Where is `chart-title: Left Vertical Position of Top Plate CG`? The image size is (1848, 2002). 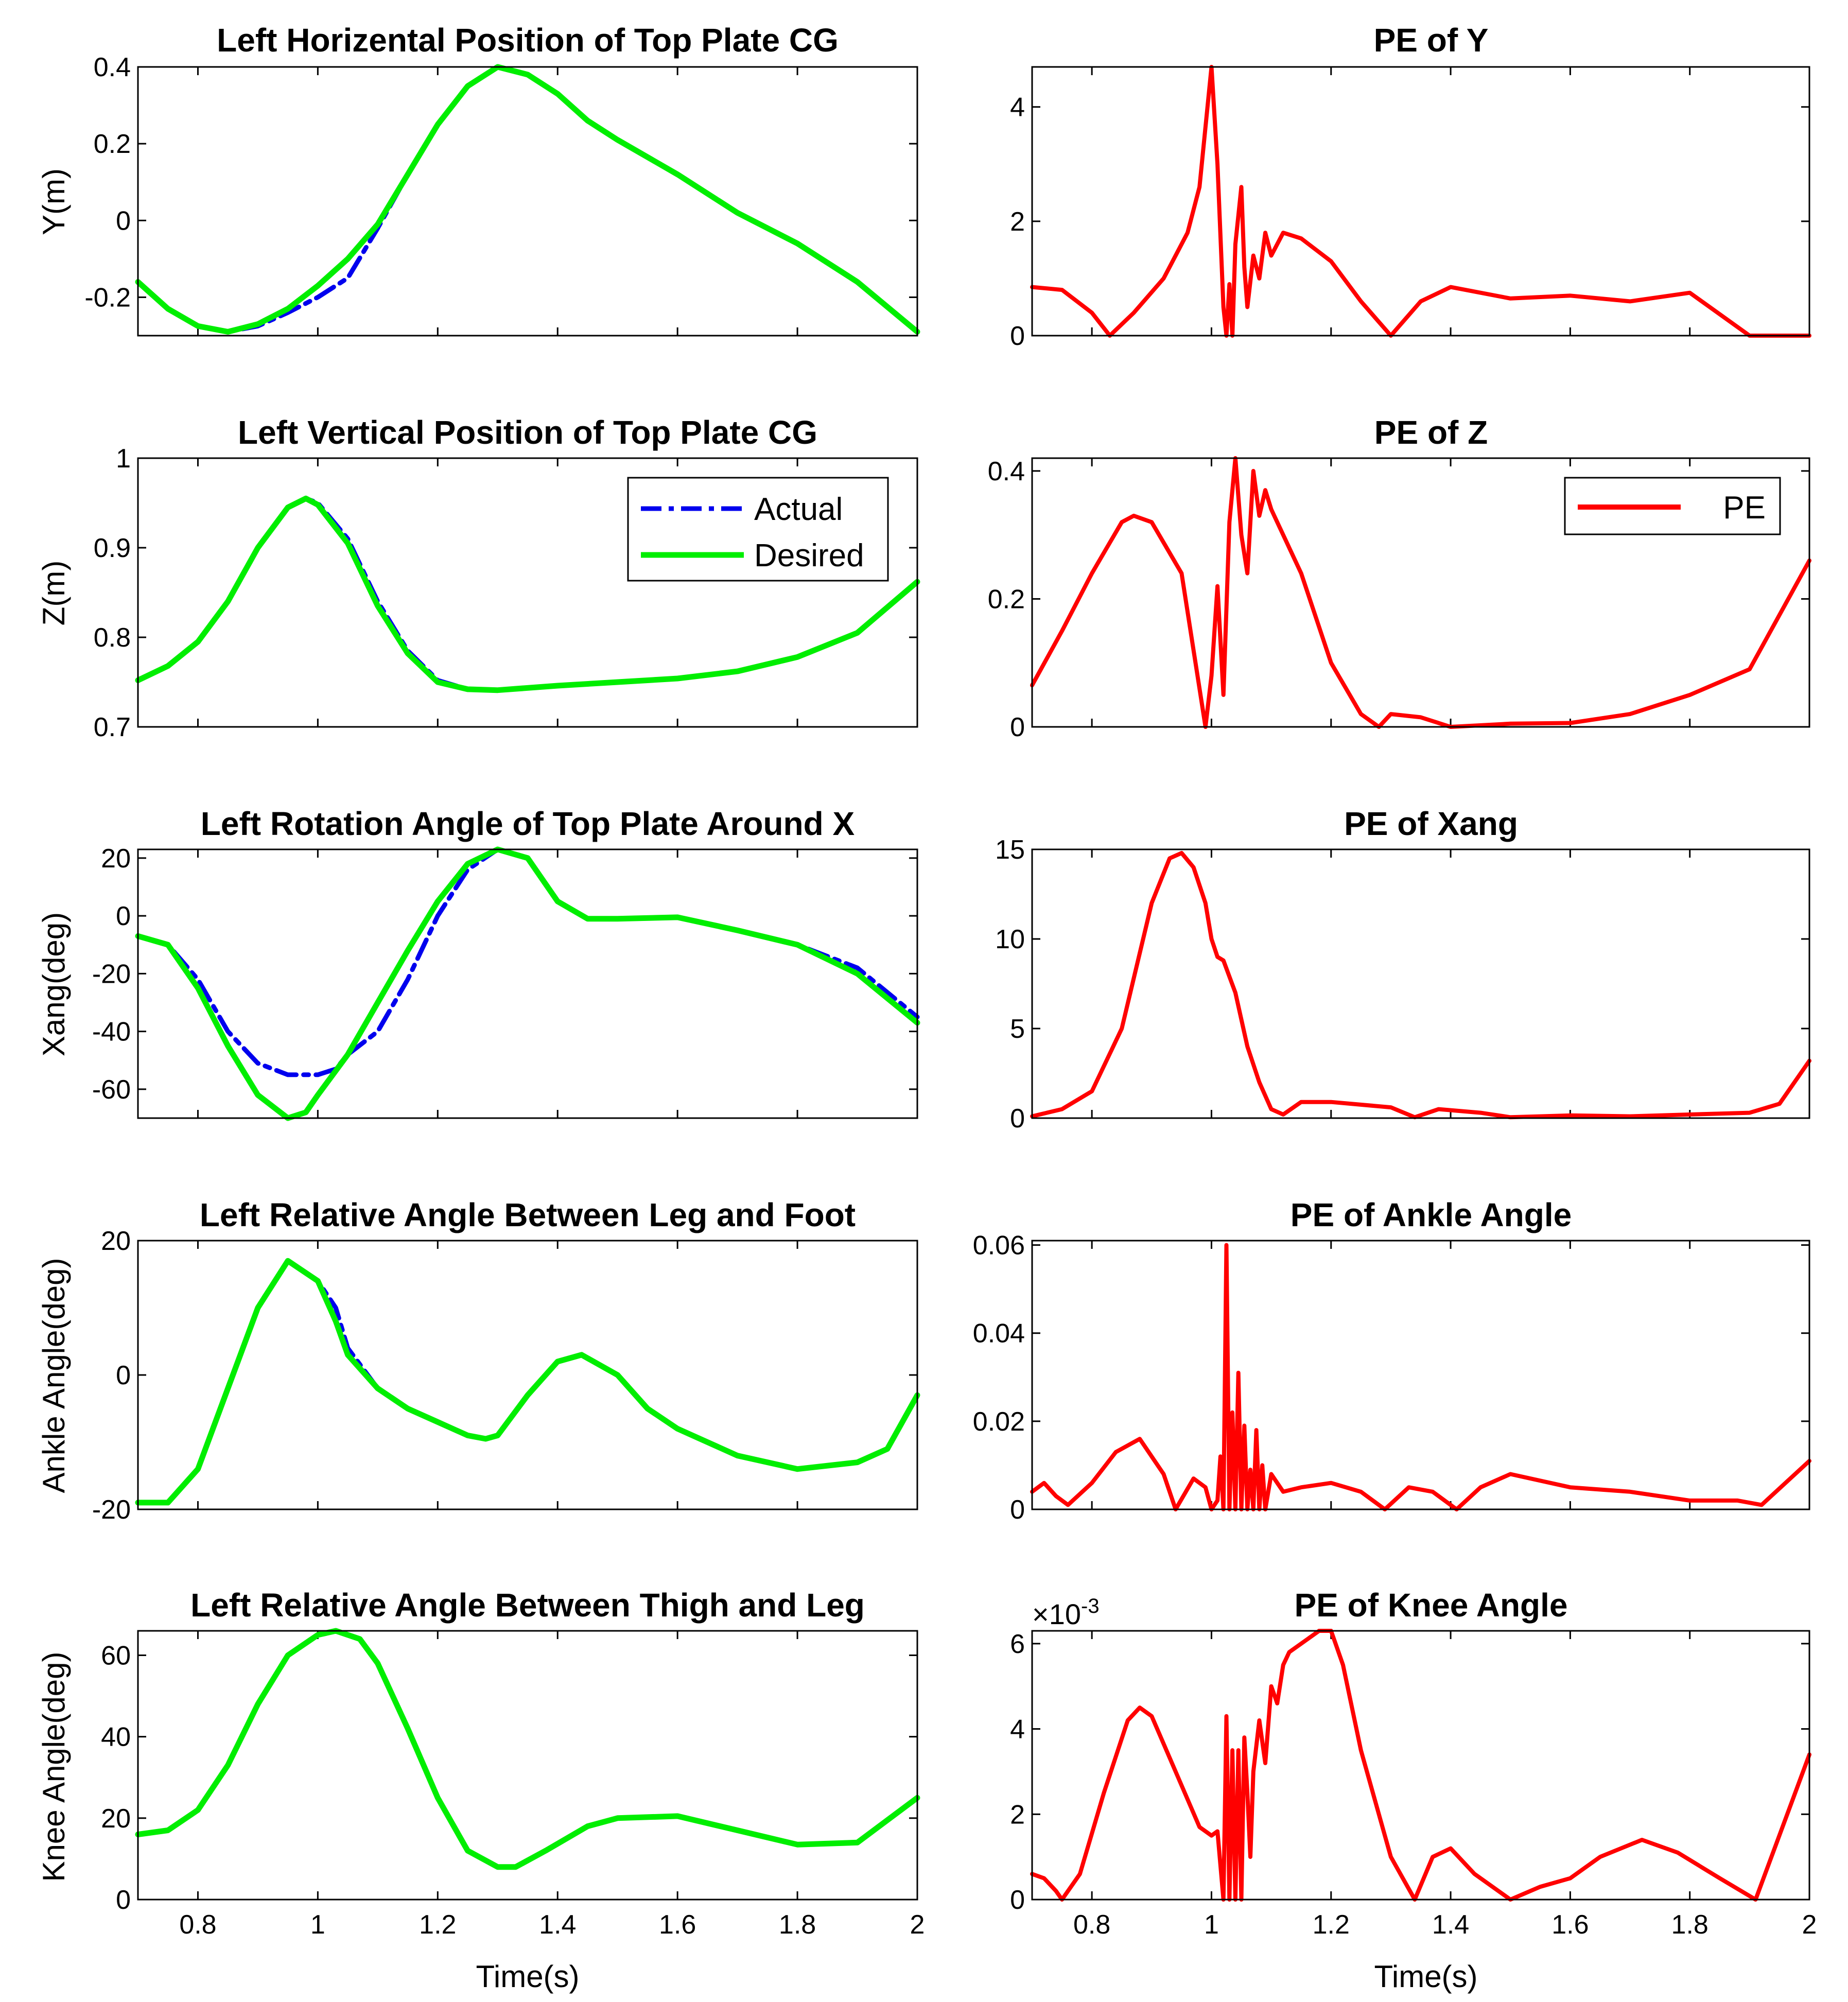 chart-title: Left Vertical Position of Top Plate CG is located at coordinates (527, 432).